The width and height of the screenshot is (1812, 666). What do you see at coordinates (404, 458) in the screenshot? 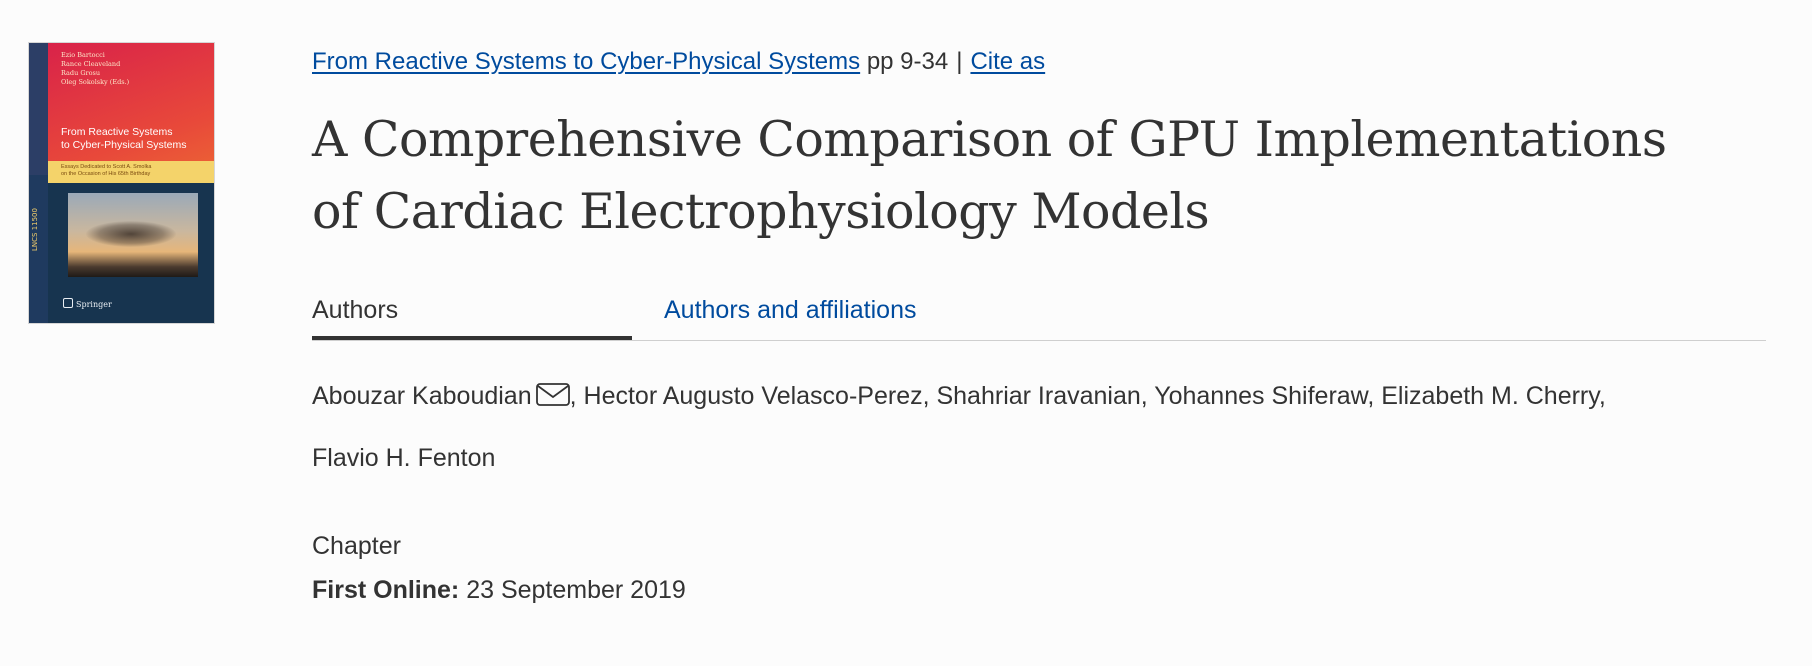
I see `author-name: Flavio H. Fenton` at bounding box center [404, 458].